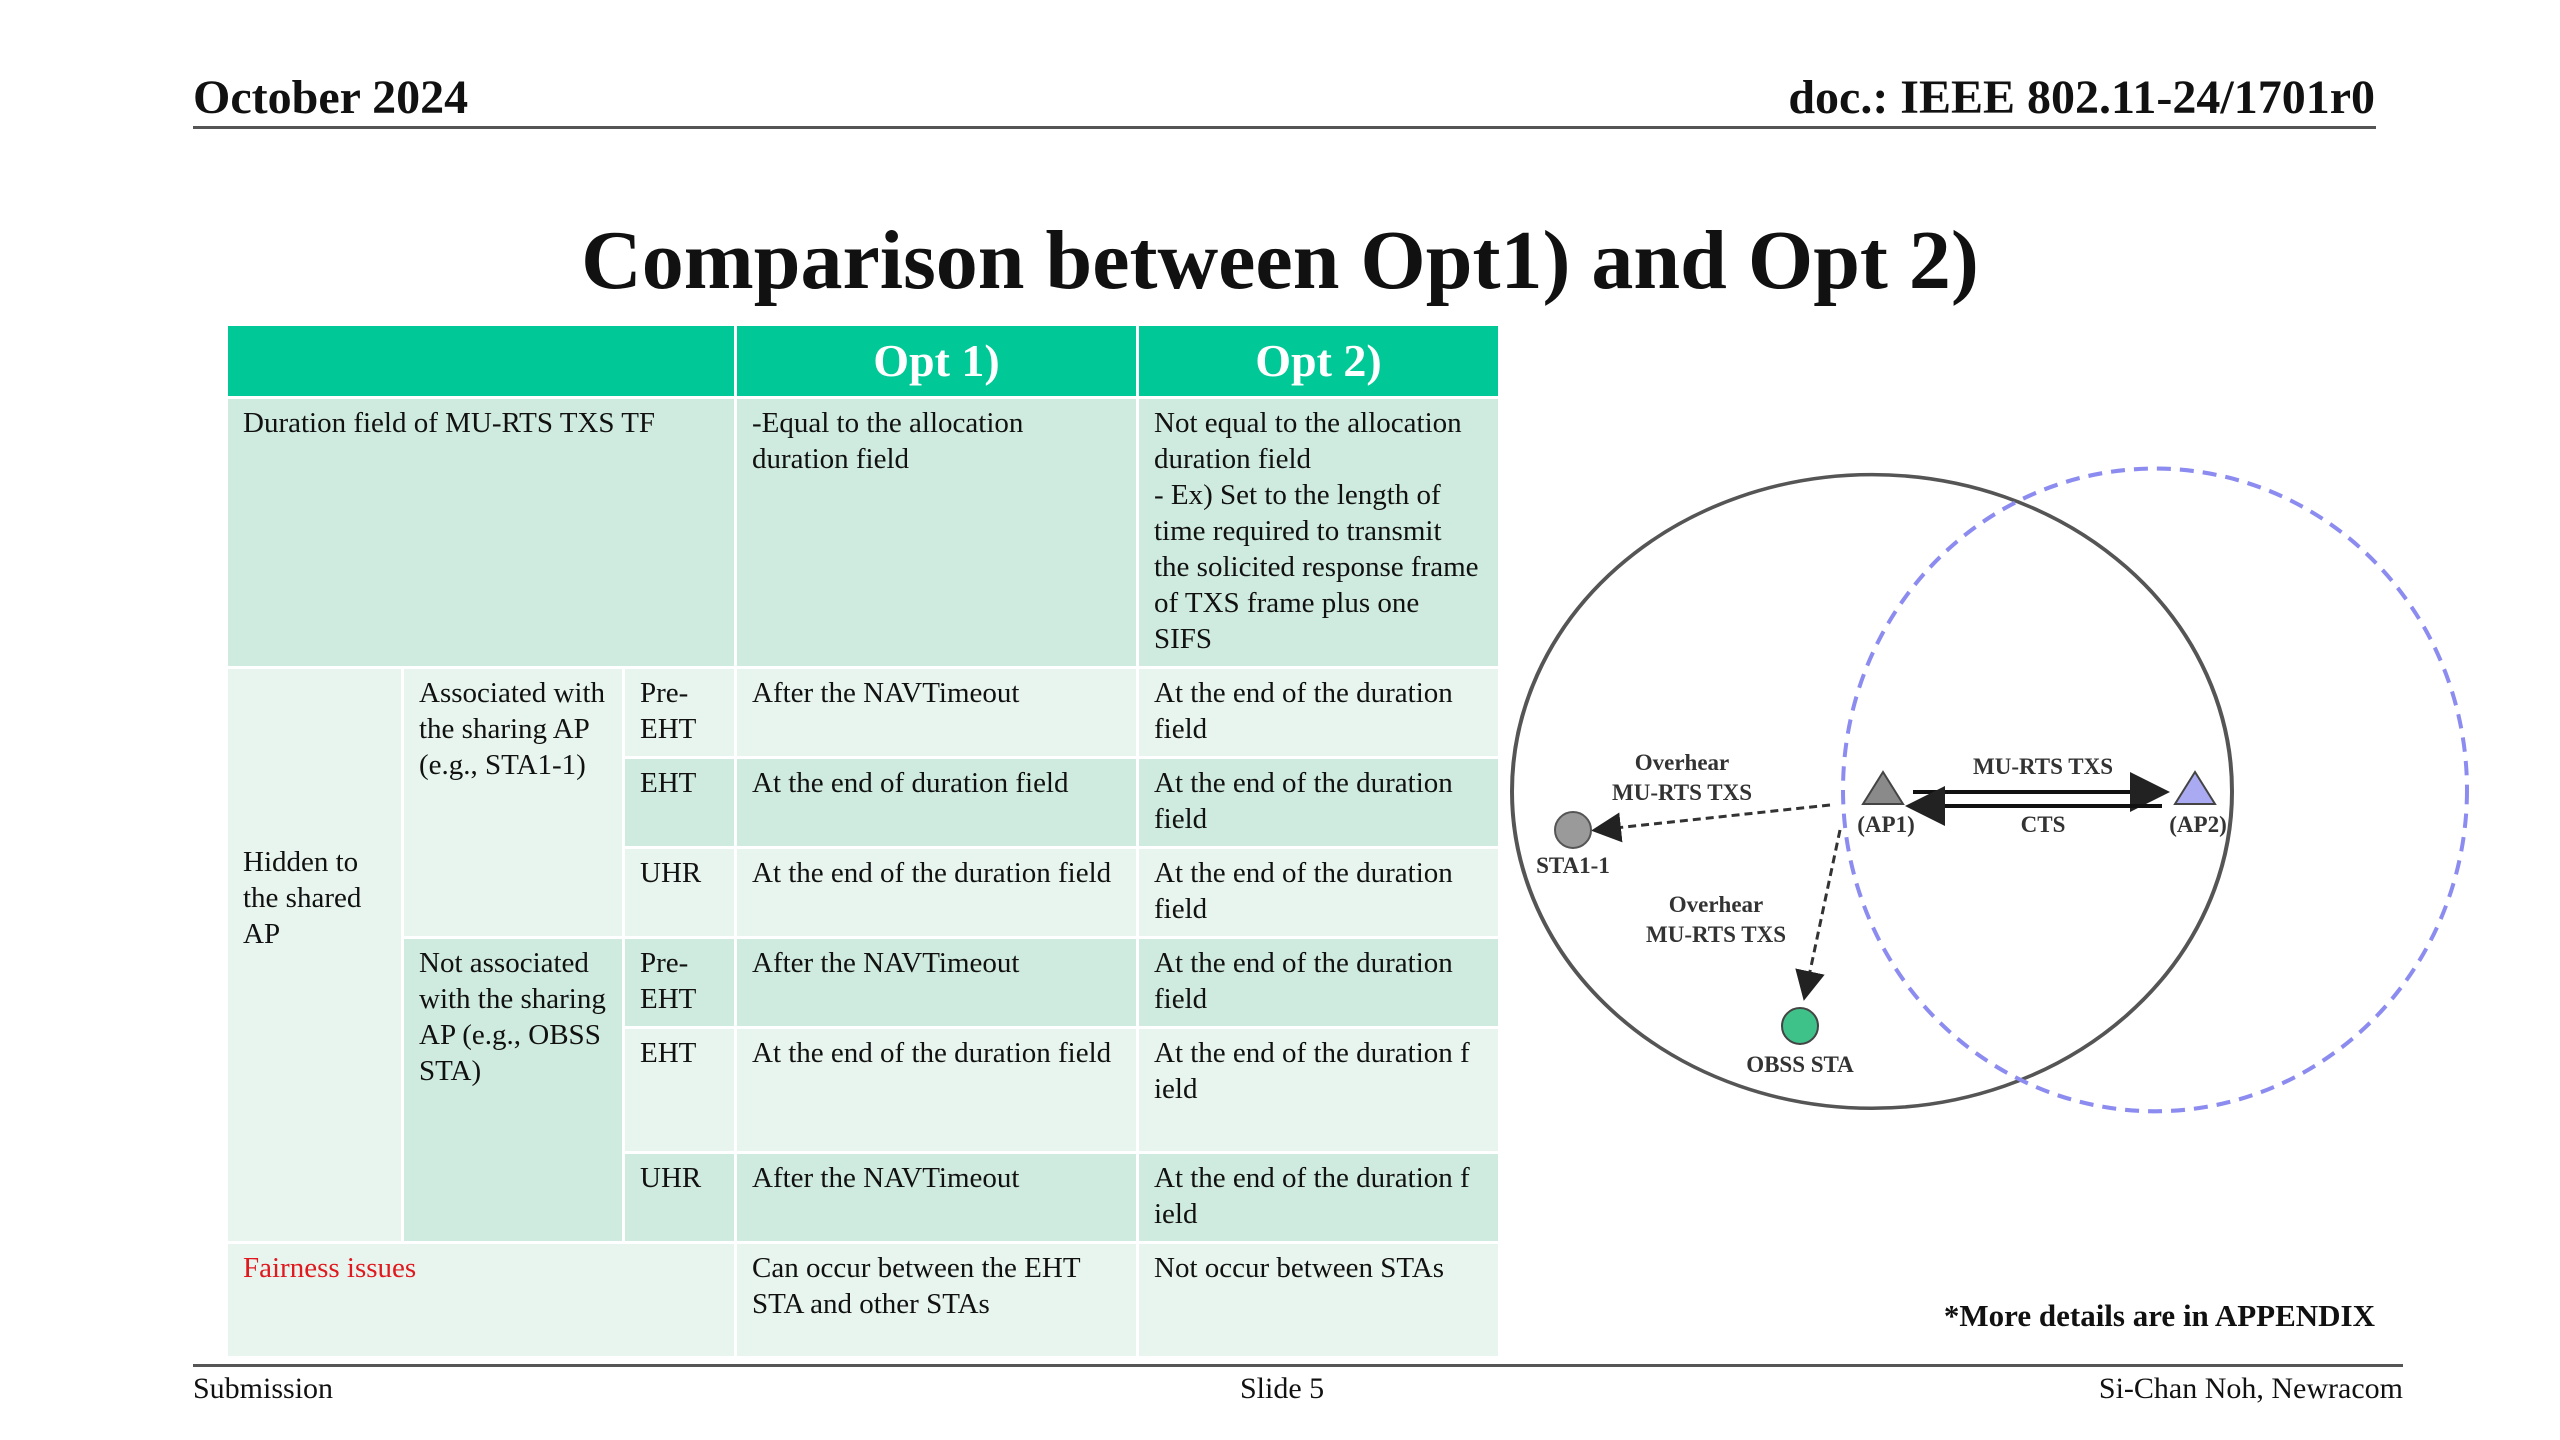  I want to click on header-opt2: Opt 2), so click(1318, 361).